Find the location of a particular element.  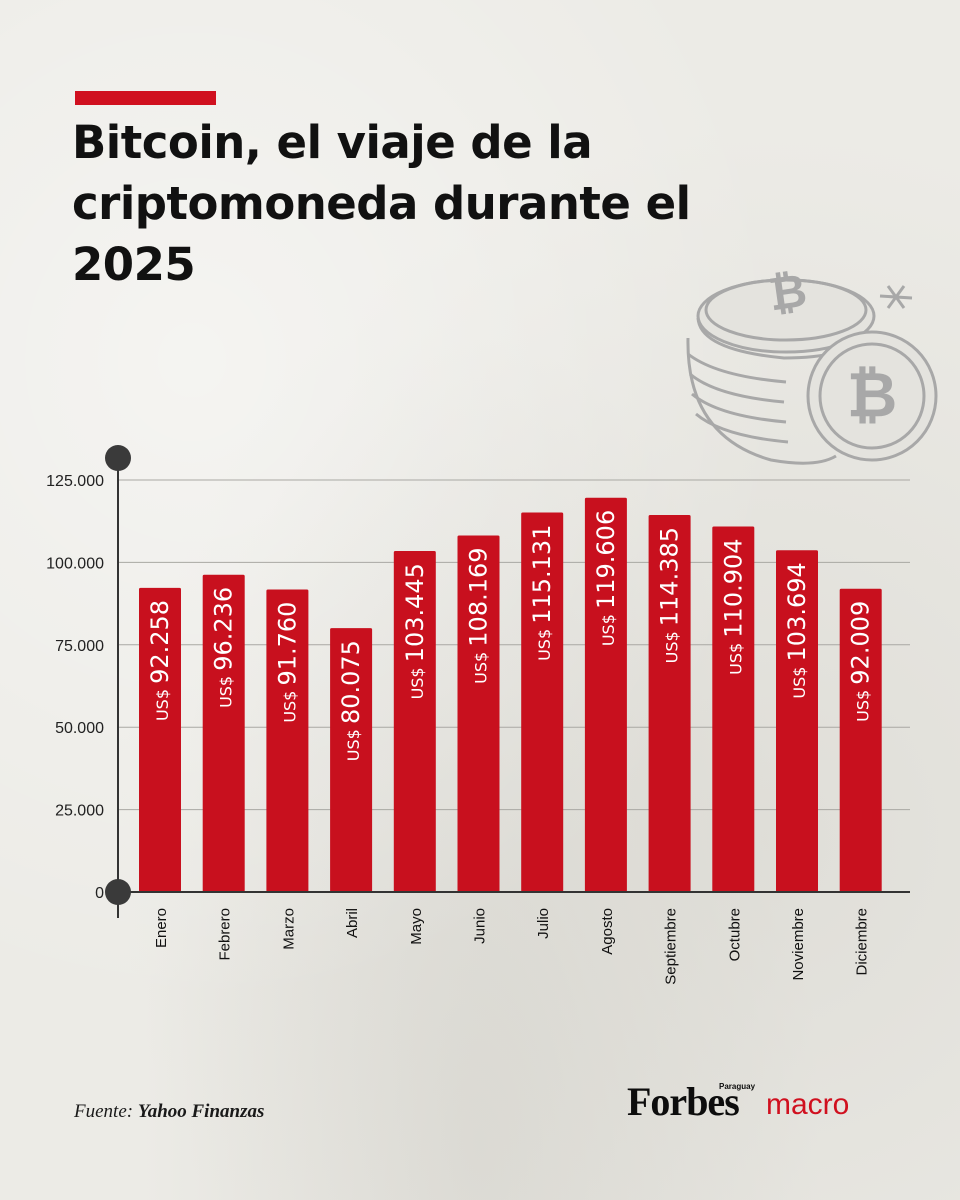

x-category-label: Noviembre is located at coordinates (798, 944).